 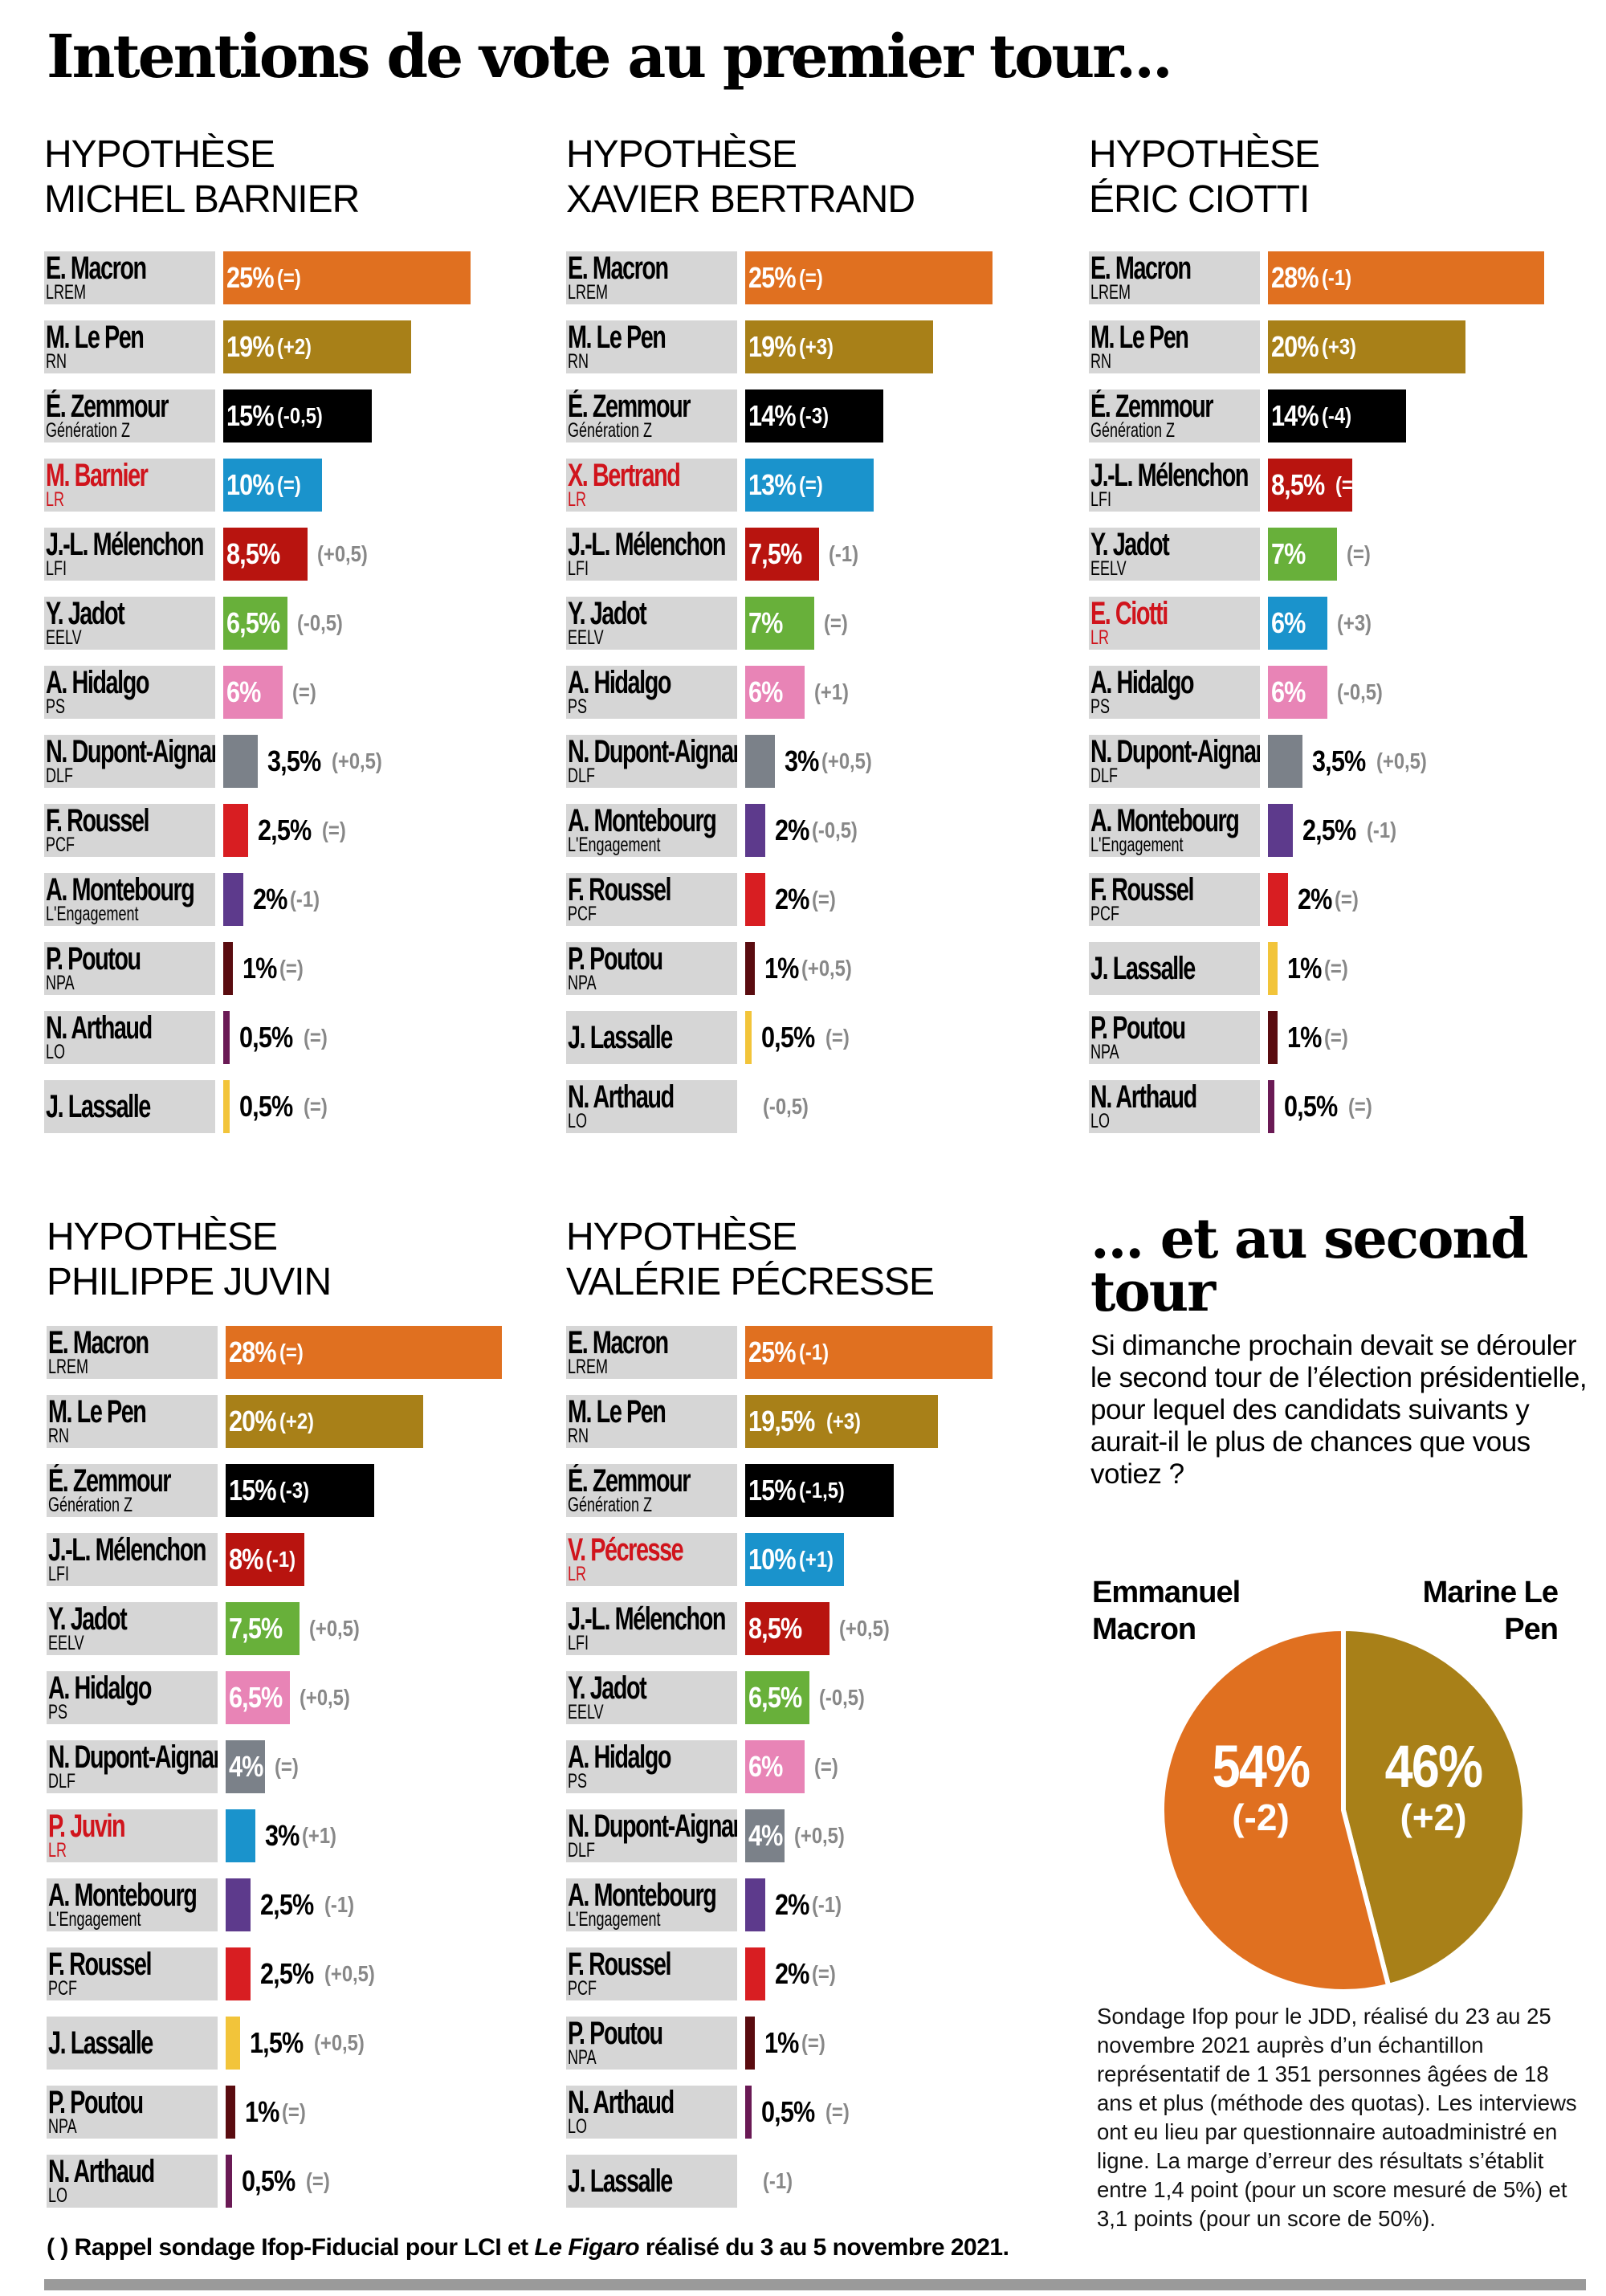 What do you see at coordinates (190, 1282) in the screenshot?
I see `panel-heading-line: PHILIPPE JUVIN` at bounding box center [190, 1282].